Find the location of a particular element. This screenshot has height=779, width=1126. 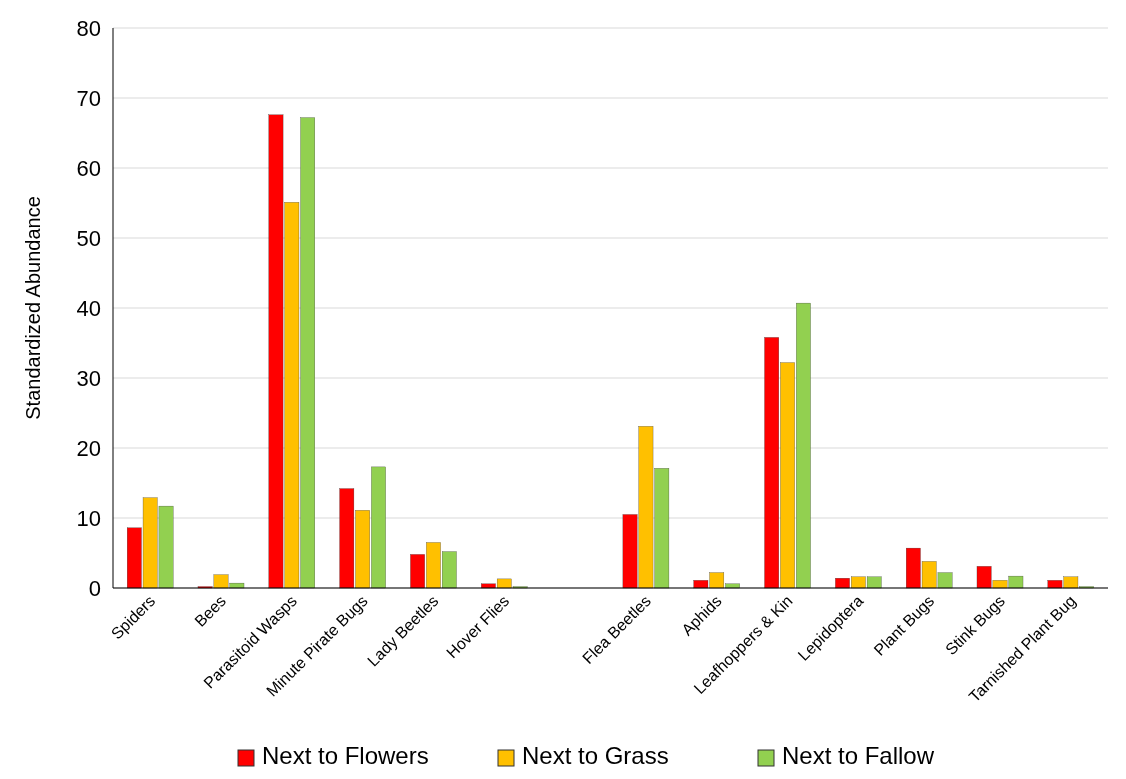

y-tick-label: 20 is located at coordinates (88, 448).